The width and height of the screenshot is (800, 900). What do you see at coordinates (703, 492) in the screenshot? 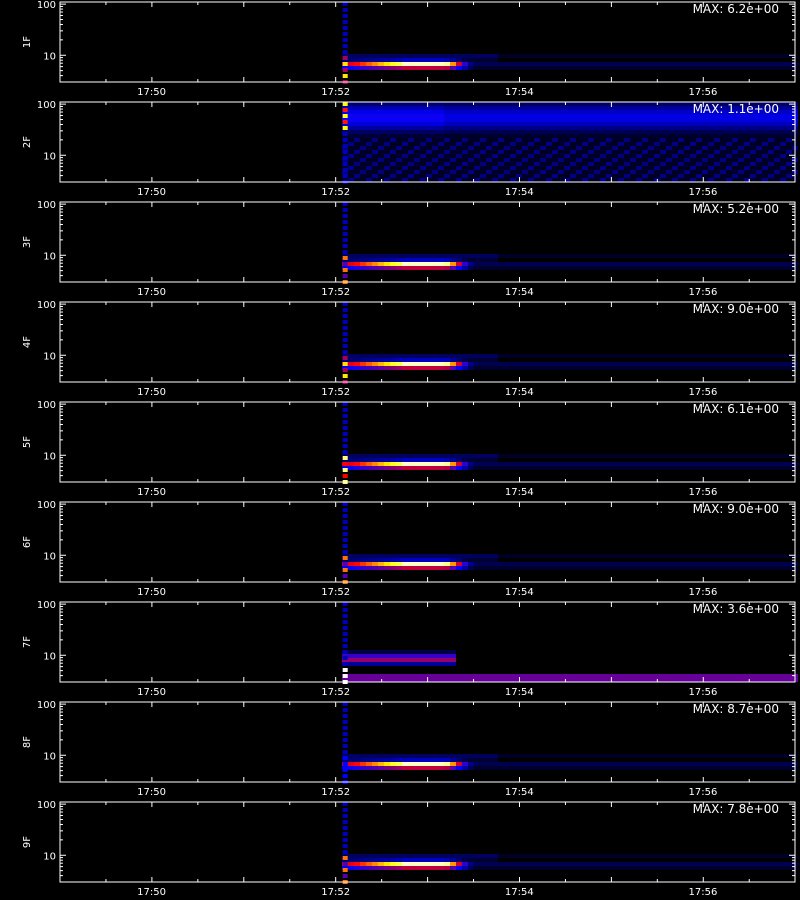
I see `x-tick-label: 17:56` at bounding box center [703, 492].